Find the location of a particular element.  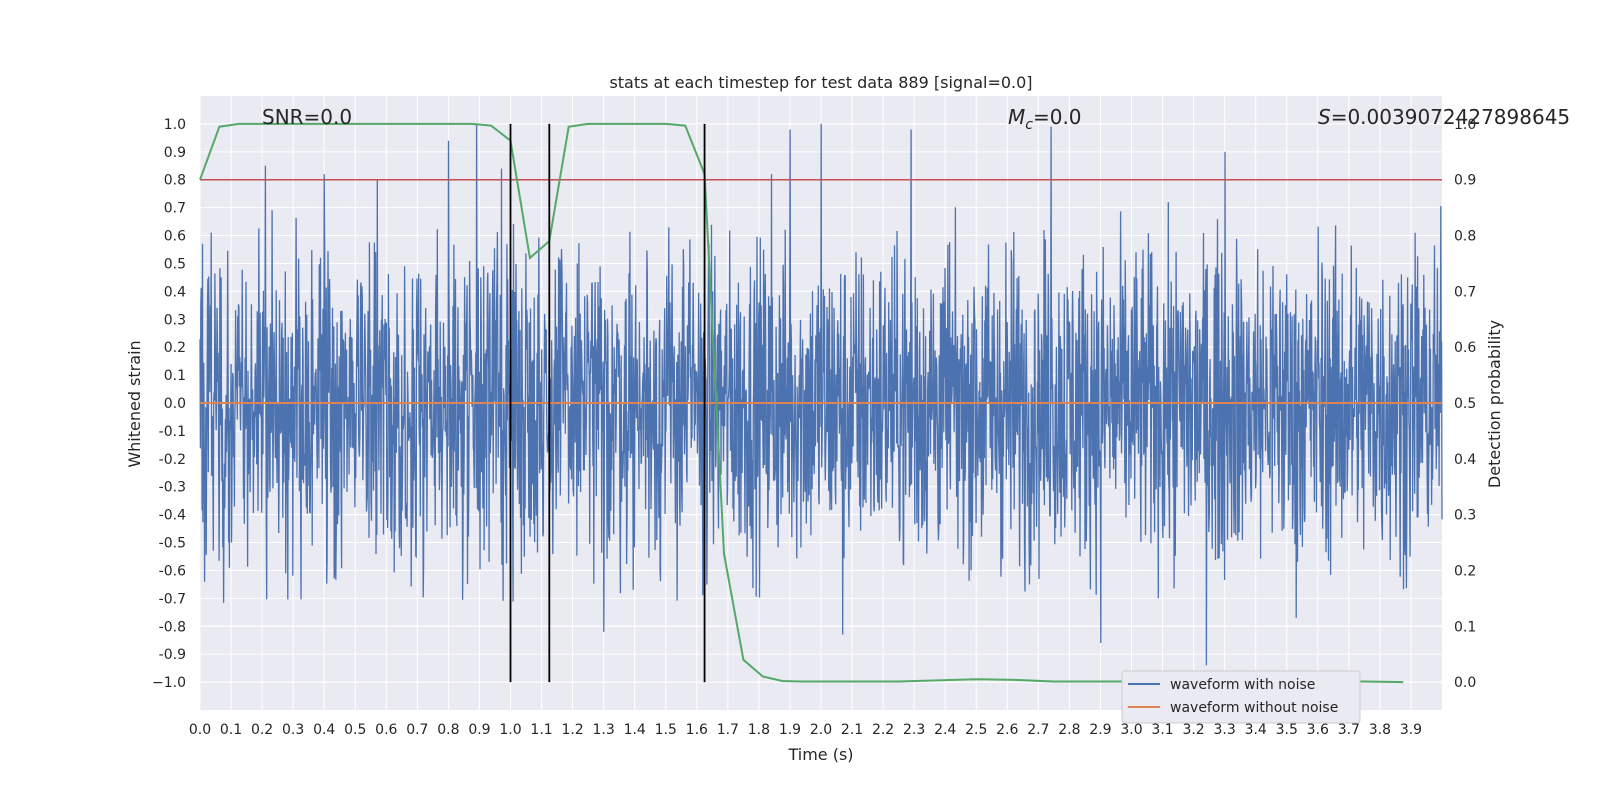

y2-tick-label: 0.9 is located at coordinates (1465, 181).